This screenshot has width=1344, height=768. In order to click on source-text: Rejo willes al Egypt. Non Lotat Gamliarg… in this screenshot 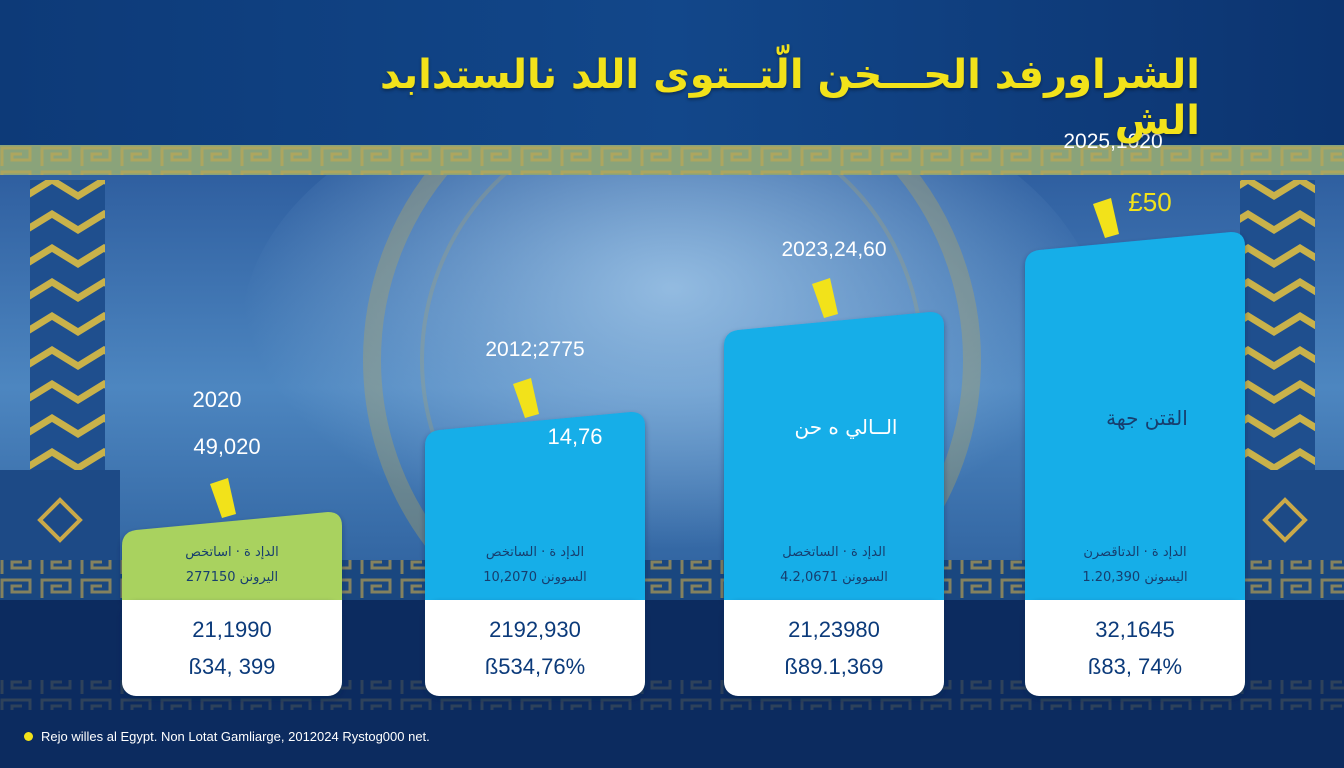, I will do `click(235, 736)`.